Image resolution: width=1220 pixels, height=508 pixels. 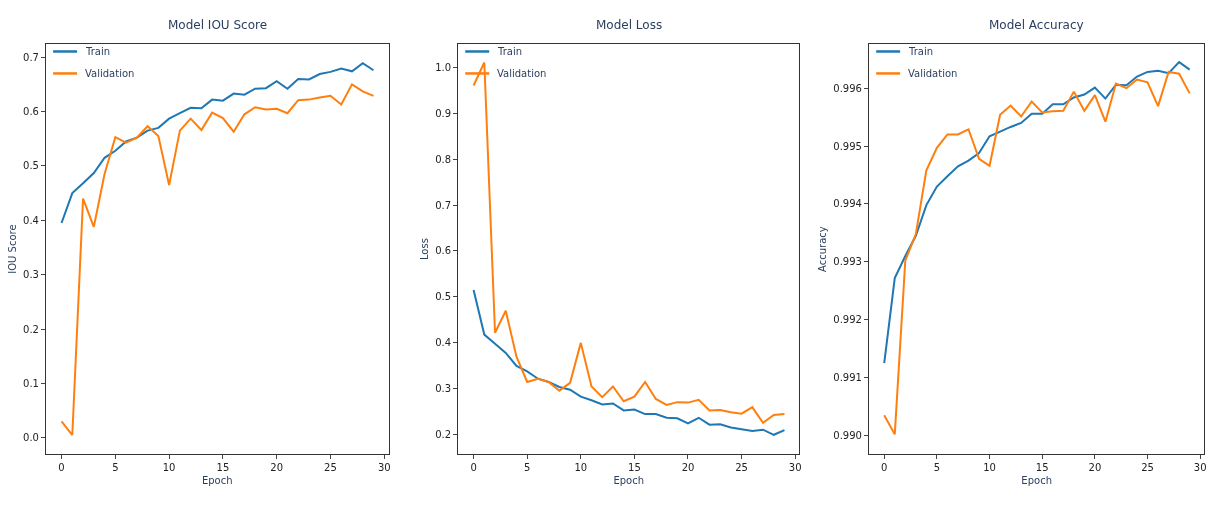 I want to click on y-tick-label: 0.0, so click(x=31, y=438).